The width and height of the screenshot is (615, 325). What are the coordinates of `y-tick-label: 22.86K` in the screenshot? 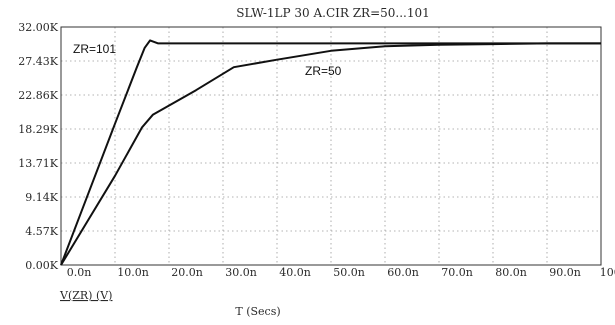 It's located at (38, 95).